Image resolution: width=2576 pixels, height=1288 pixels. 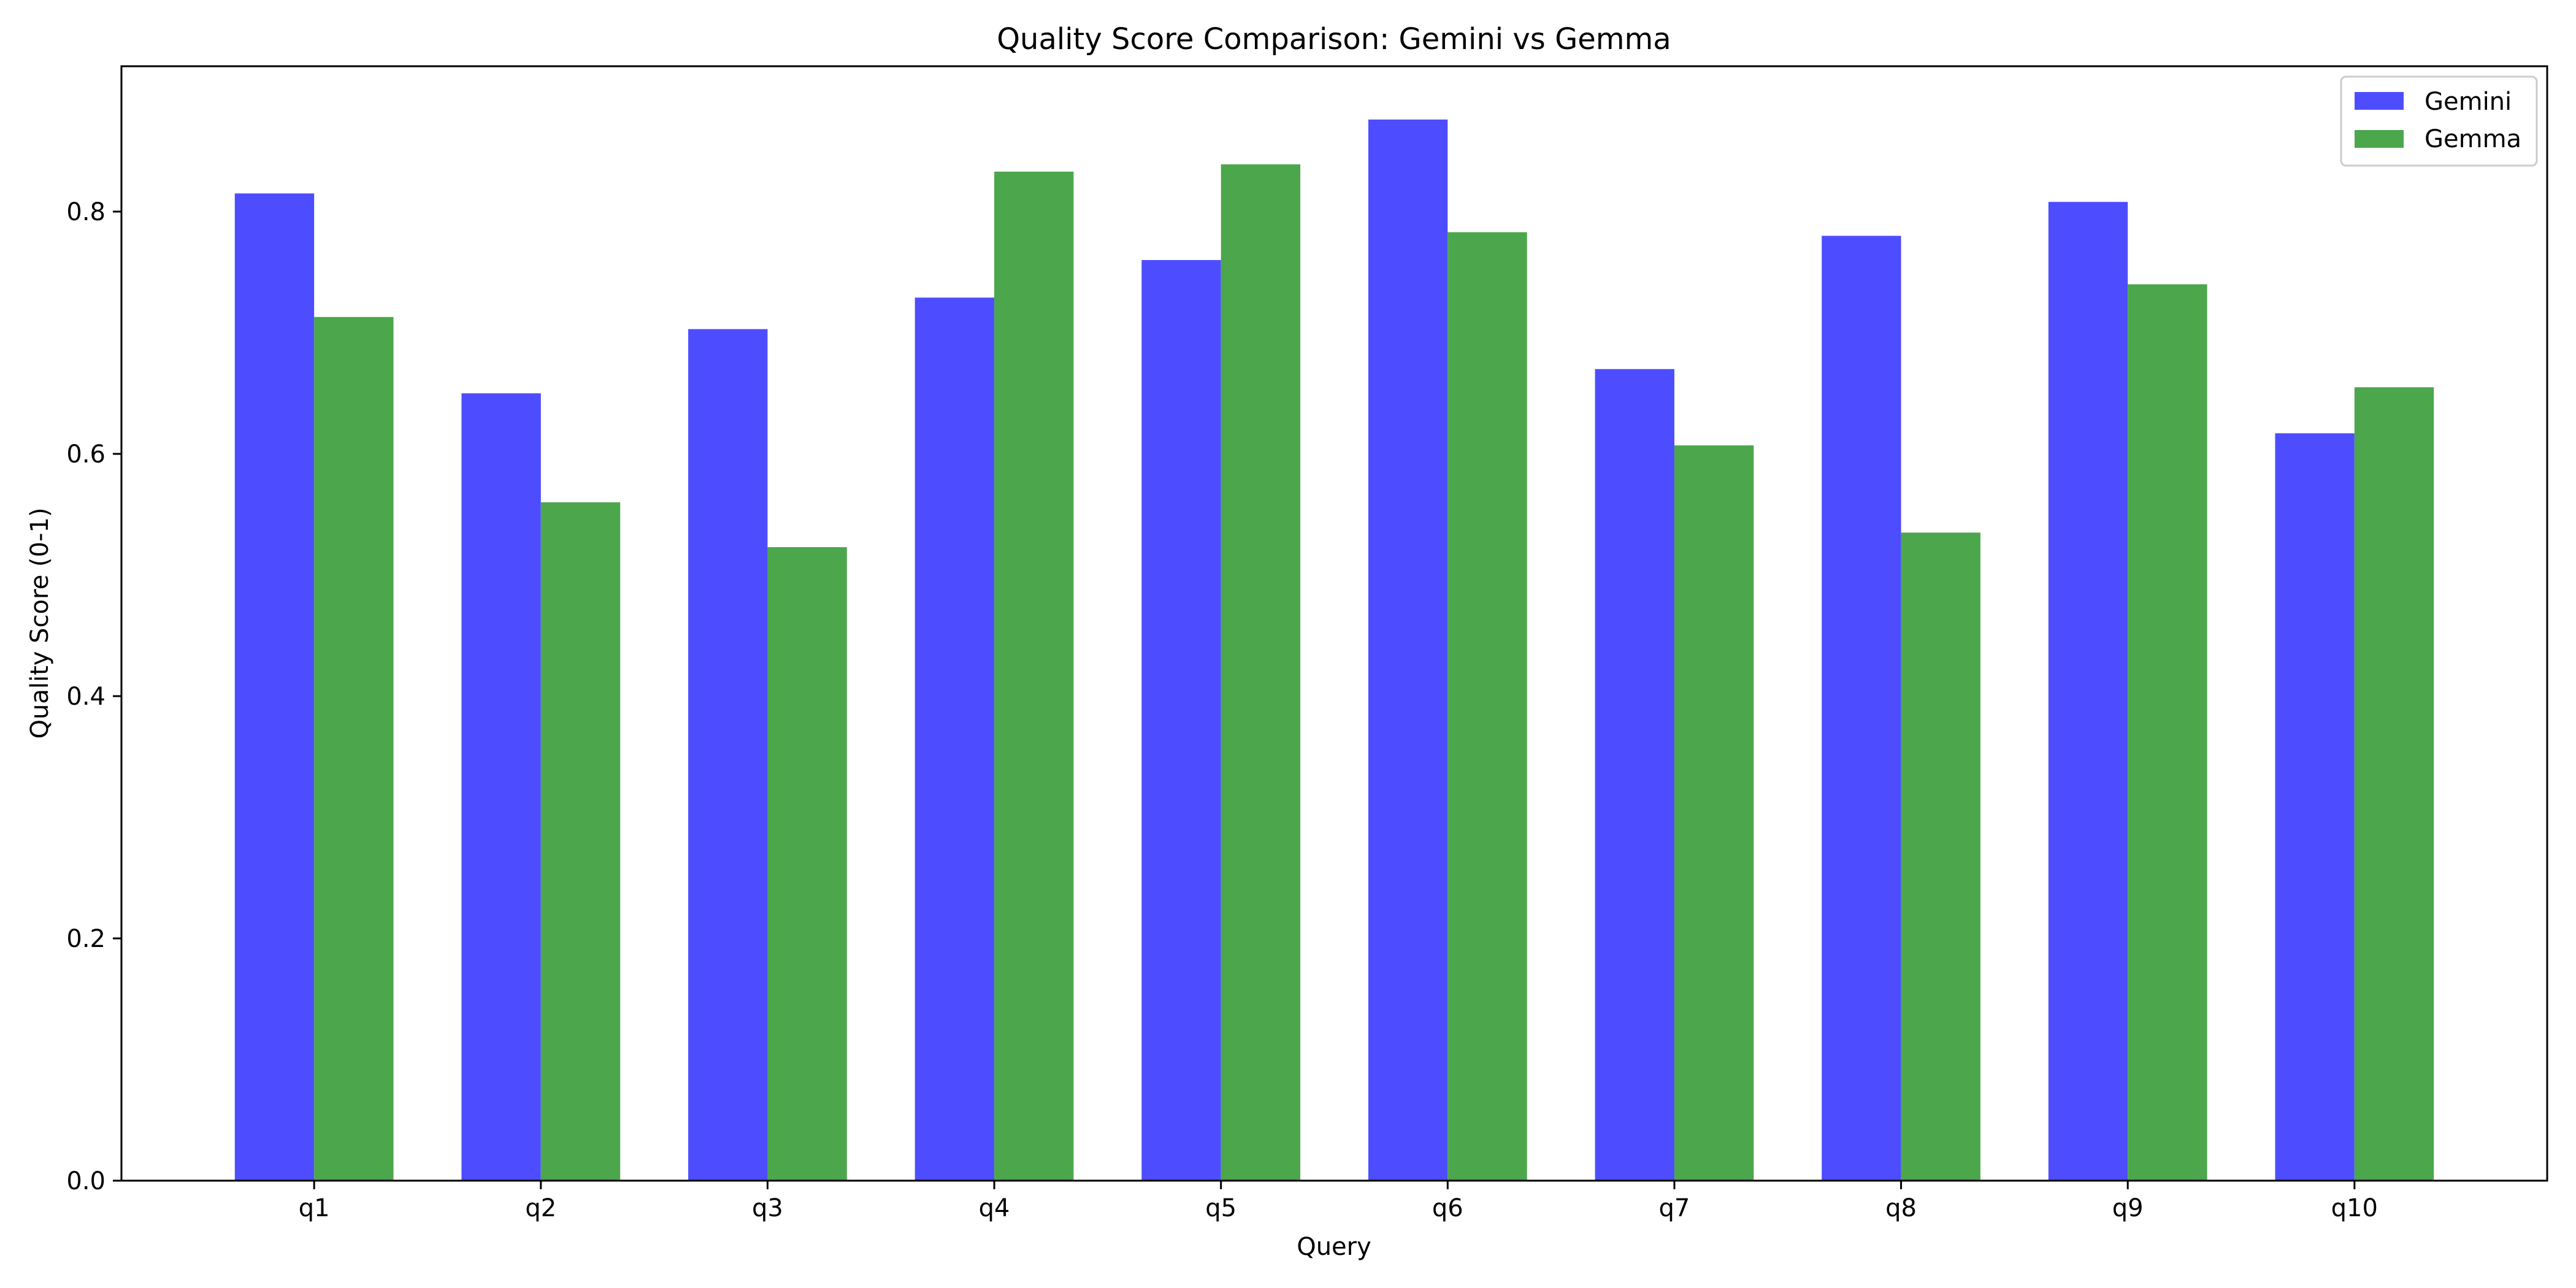 I want to click on x-tick-label: q6, so click(x=1447, y=1208).